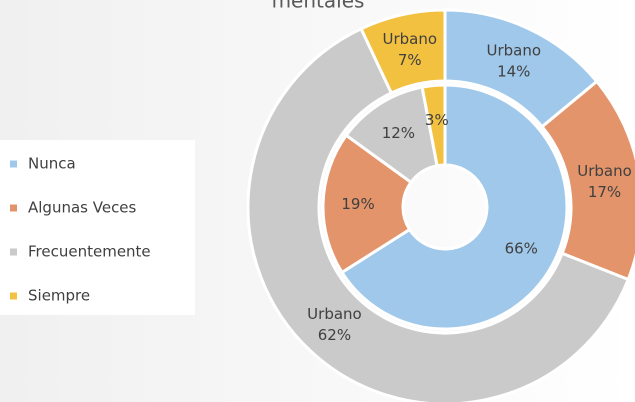 Image resolution: width=635 pixels, height=402 pixels. What do you see at coordinates (80, 230) in the screenshot?
I see `legend: Nunca Algunas Veces Frecuentemente Siempre` at bounding box center [80, 230].